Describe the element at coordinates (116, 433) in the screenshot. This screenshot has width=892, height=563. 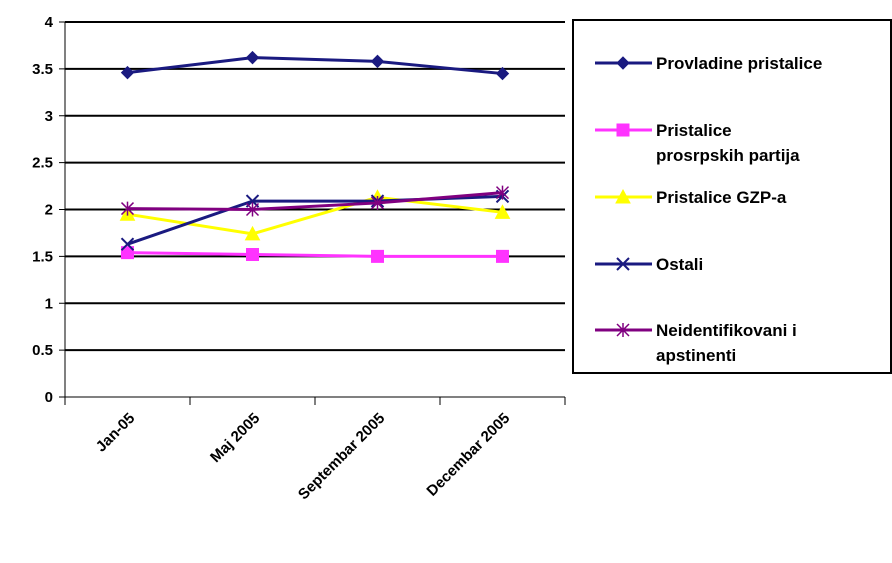
I see `x-tick-label: Jan-05` at that location.